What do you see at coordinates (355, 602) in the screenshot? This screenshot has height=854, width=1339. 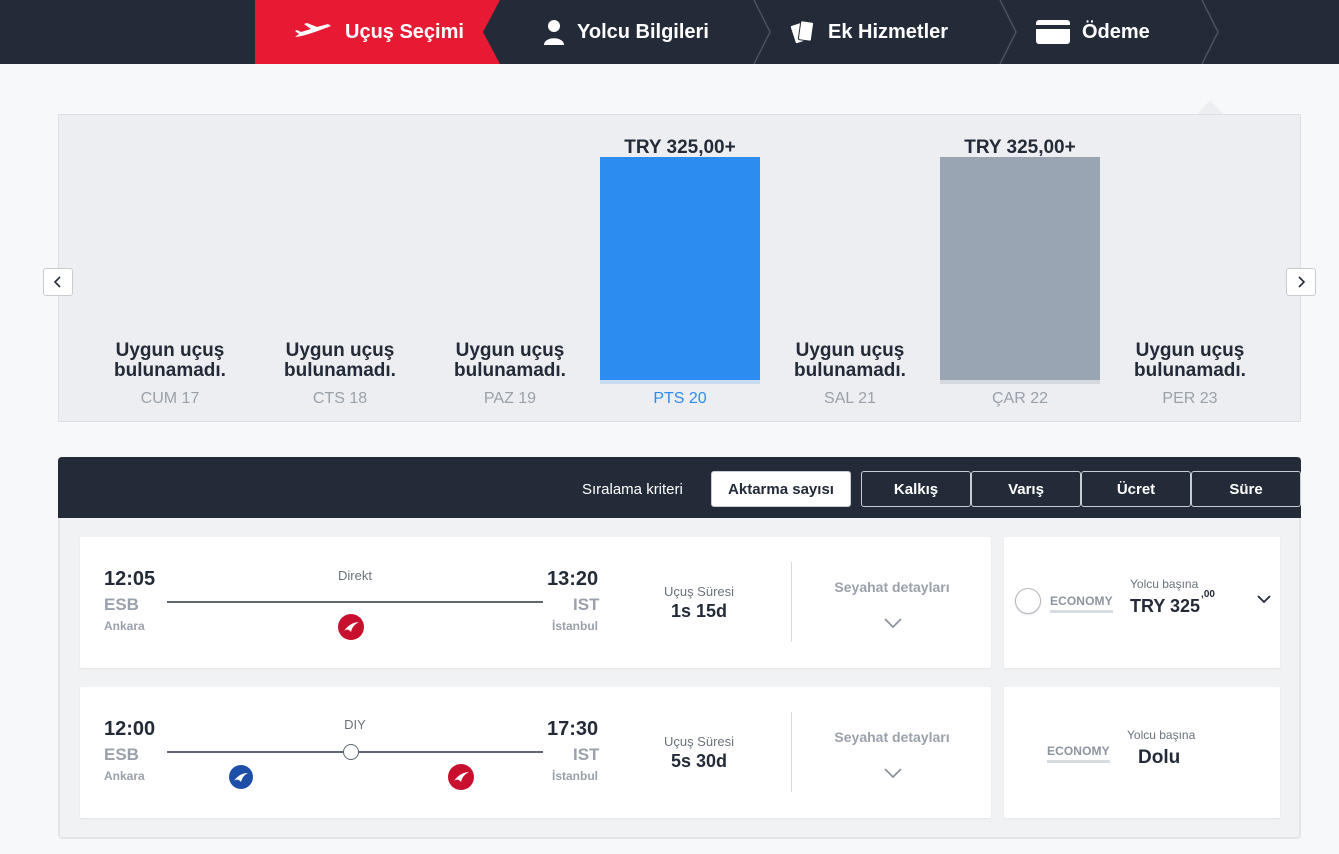 I see `route-line` at bounding box center [355, 602].